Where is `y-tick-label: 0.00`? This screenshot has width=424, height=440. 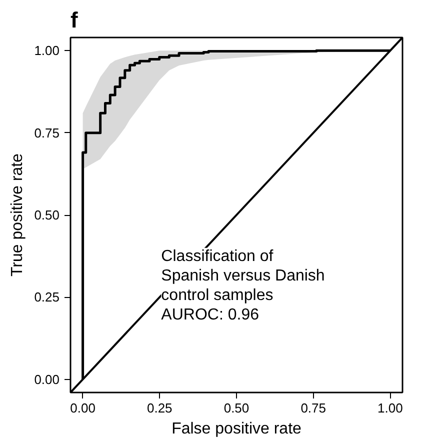 y-tick-label: 0.00 is located at coordinates (47, 379).